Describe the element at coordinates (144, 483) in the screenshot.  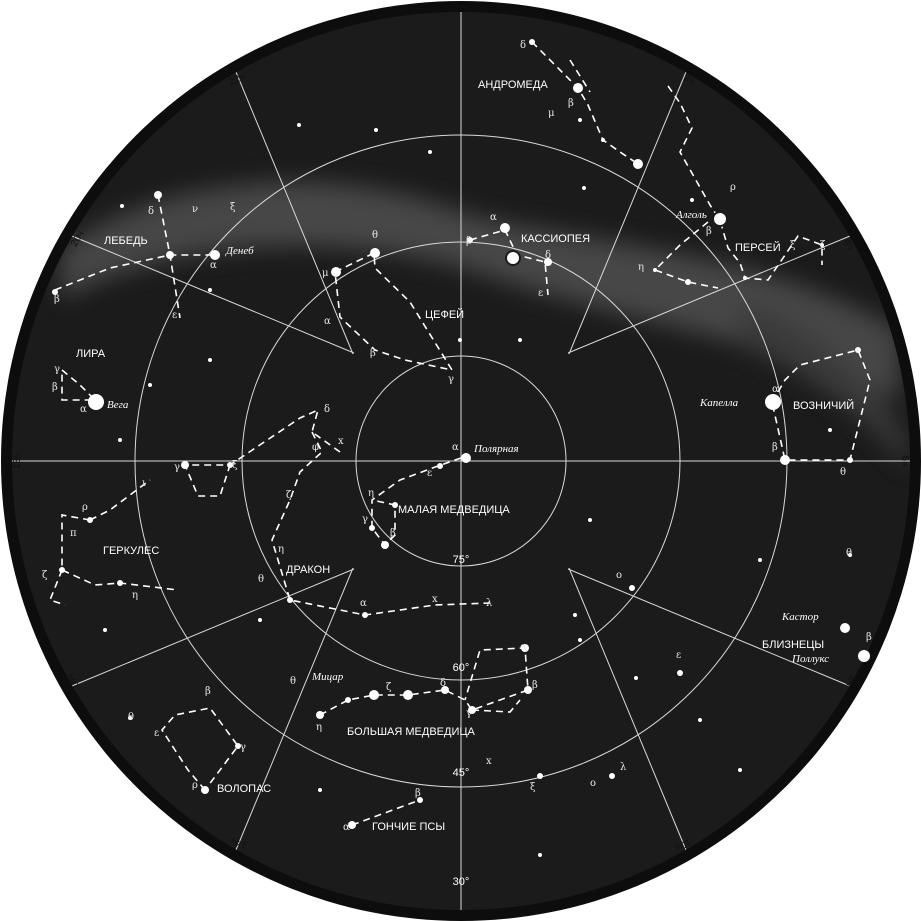
I see `svg-text: ι` at that location.